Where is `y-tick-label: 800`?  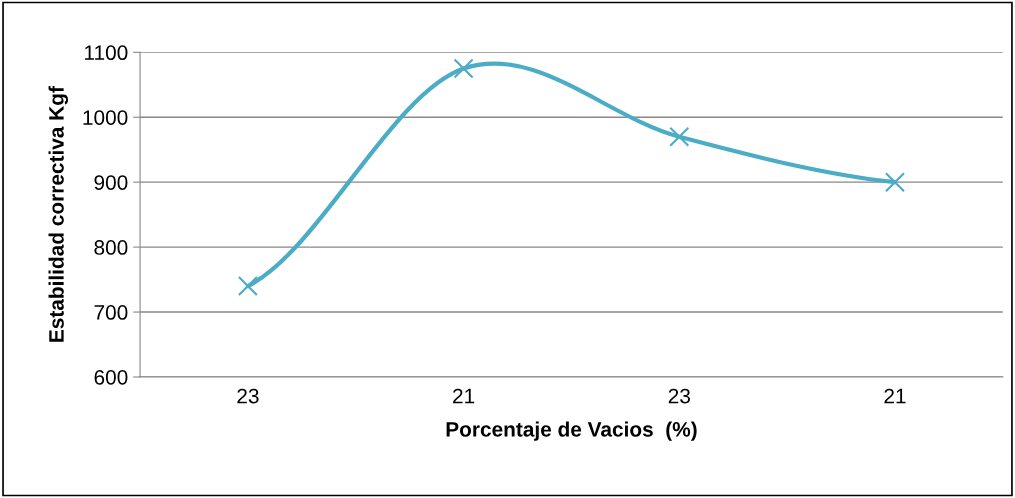 y-tick-label: 800 is located at coordinates (111, 247).